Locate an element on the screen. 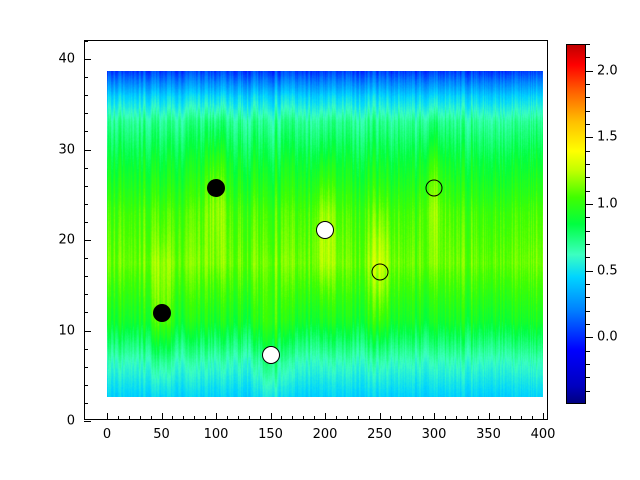 The image size is (640, 480). y-tick-label: 20 is located at coordinates (66, 240).